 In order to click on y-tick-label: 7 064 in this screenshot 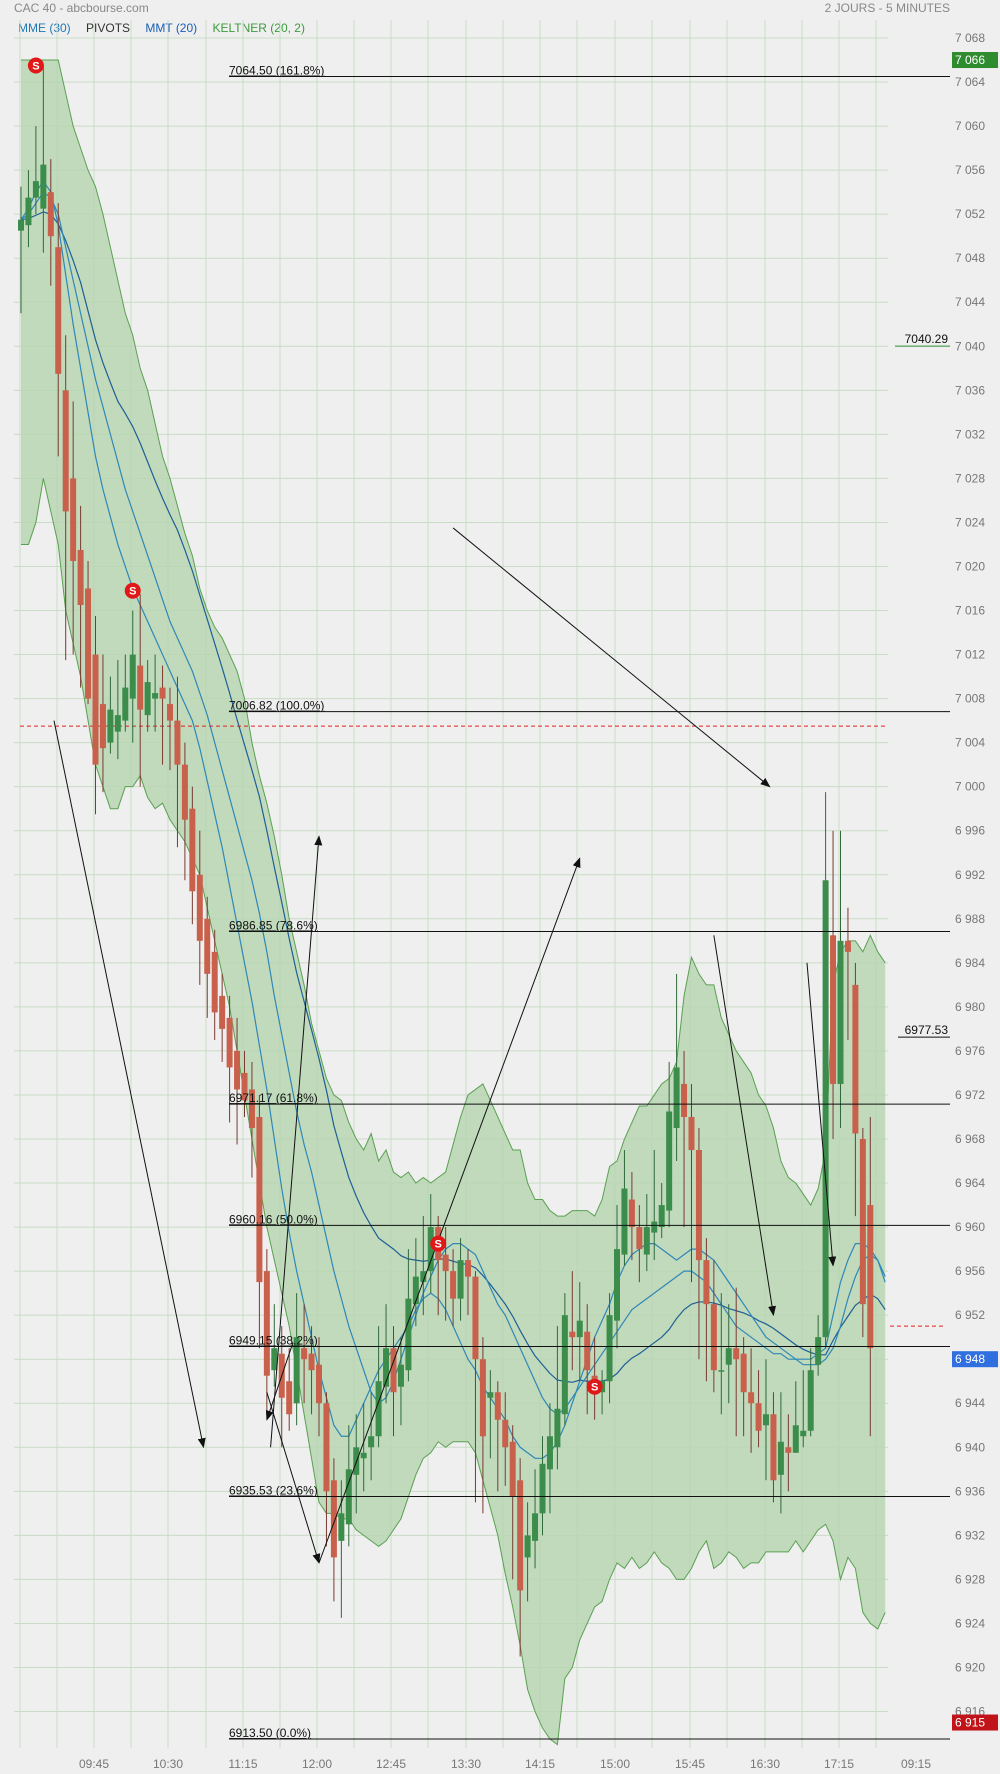, I will do `click(970, 82)`.